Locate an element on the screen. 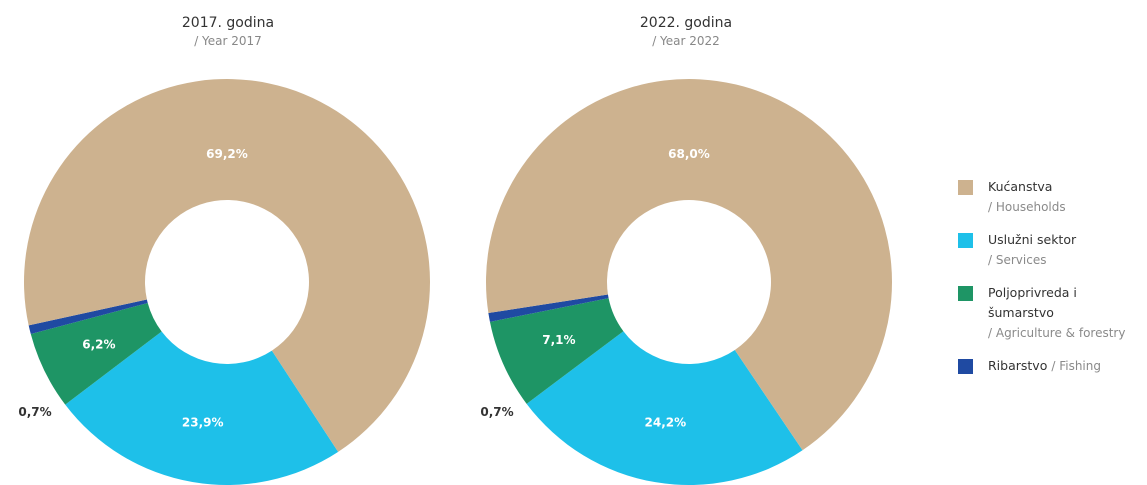 The image size is (1147, 485). chart-title-2022-en: / Year 2022 is located at coordinates (686, 41).